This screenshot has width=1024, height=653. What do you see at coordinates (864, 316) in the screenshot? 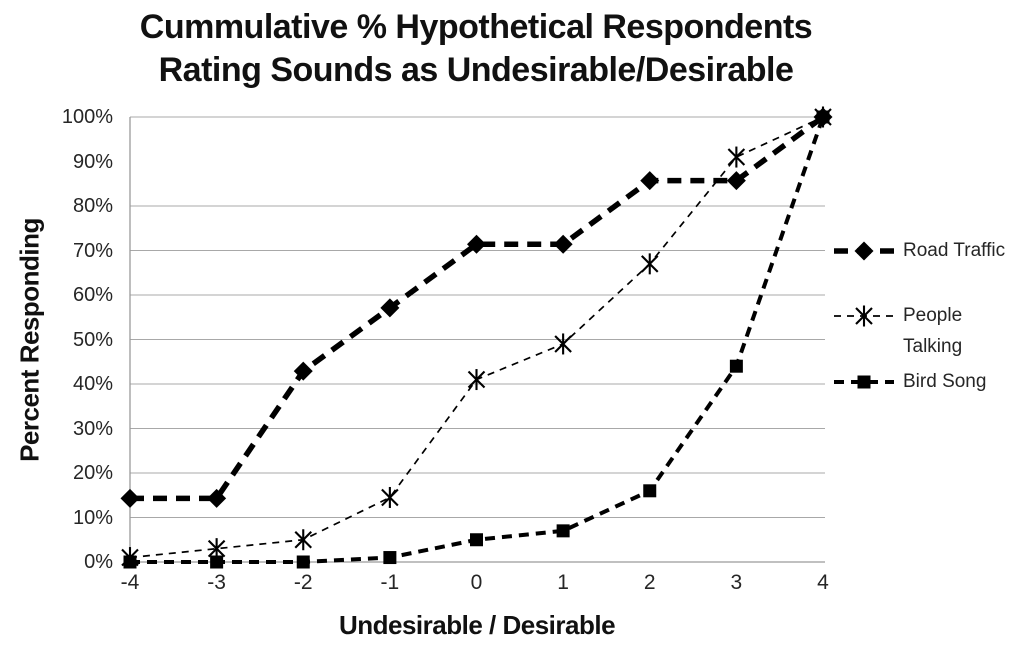
I see `legend-sample-people-talking` at bounding box center [864, 316].